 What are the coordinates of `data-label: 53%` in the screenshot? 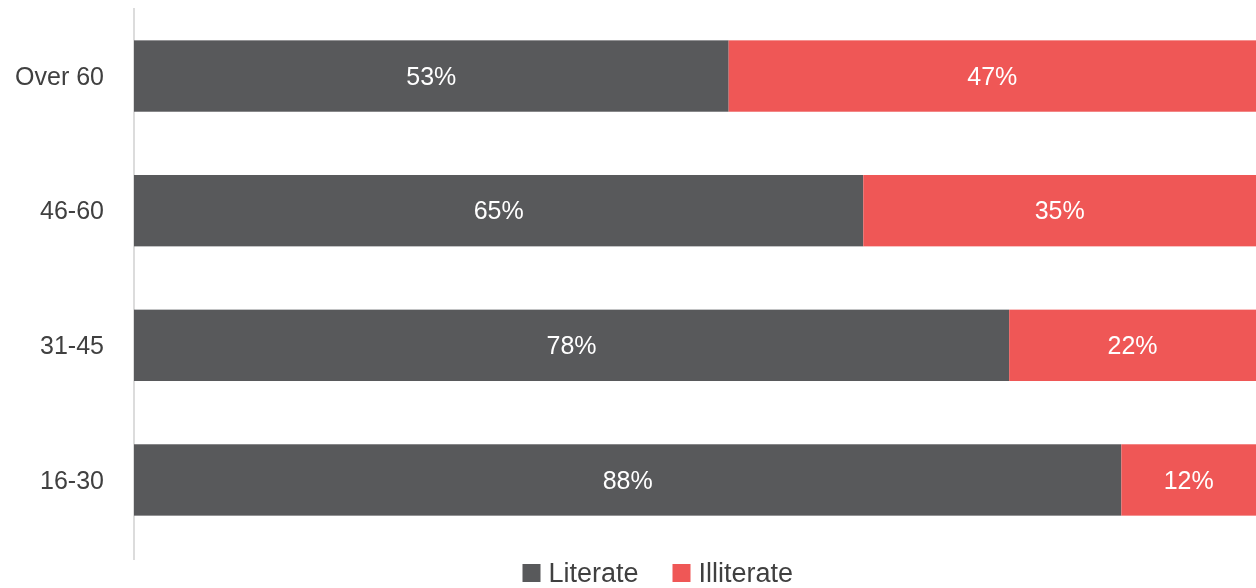 It's located at (431, 75).